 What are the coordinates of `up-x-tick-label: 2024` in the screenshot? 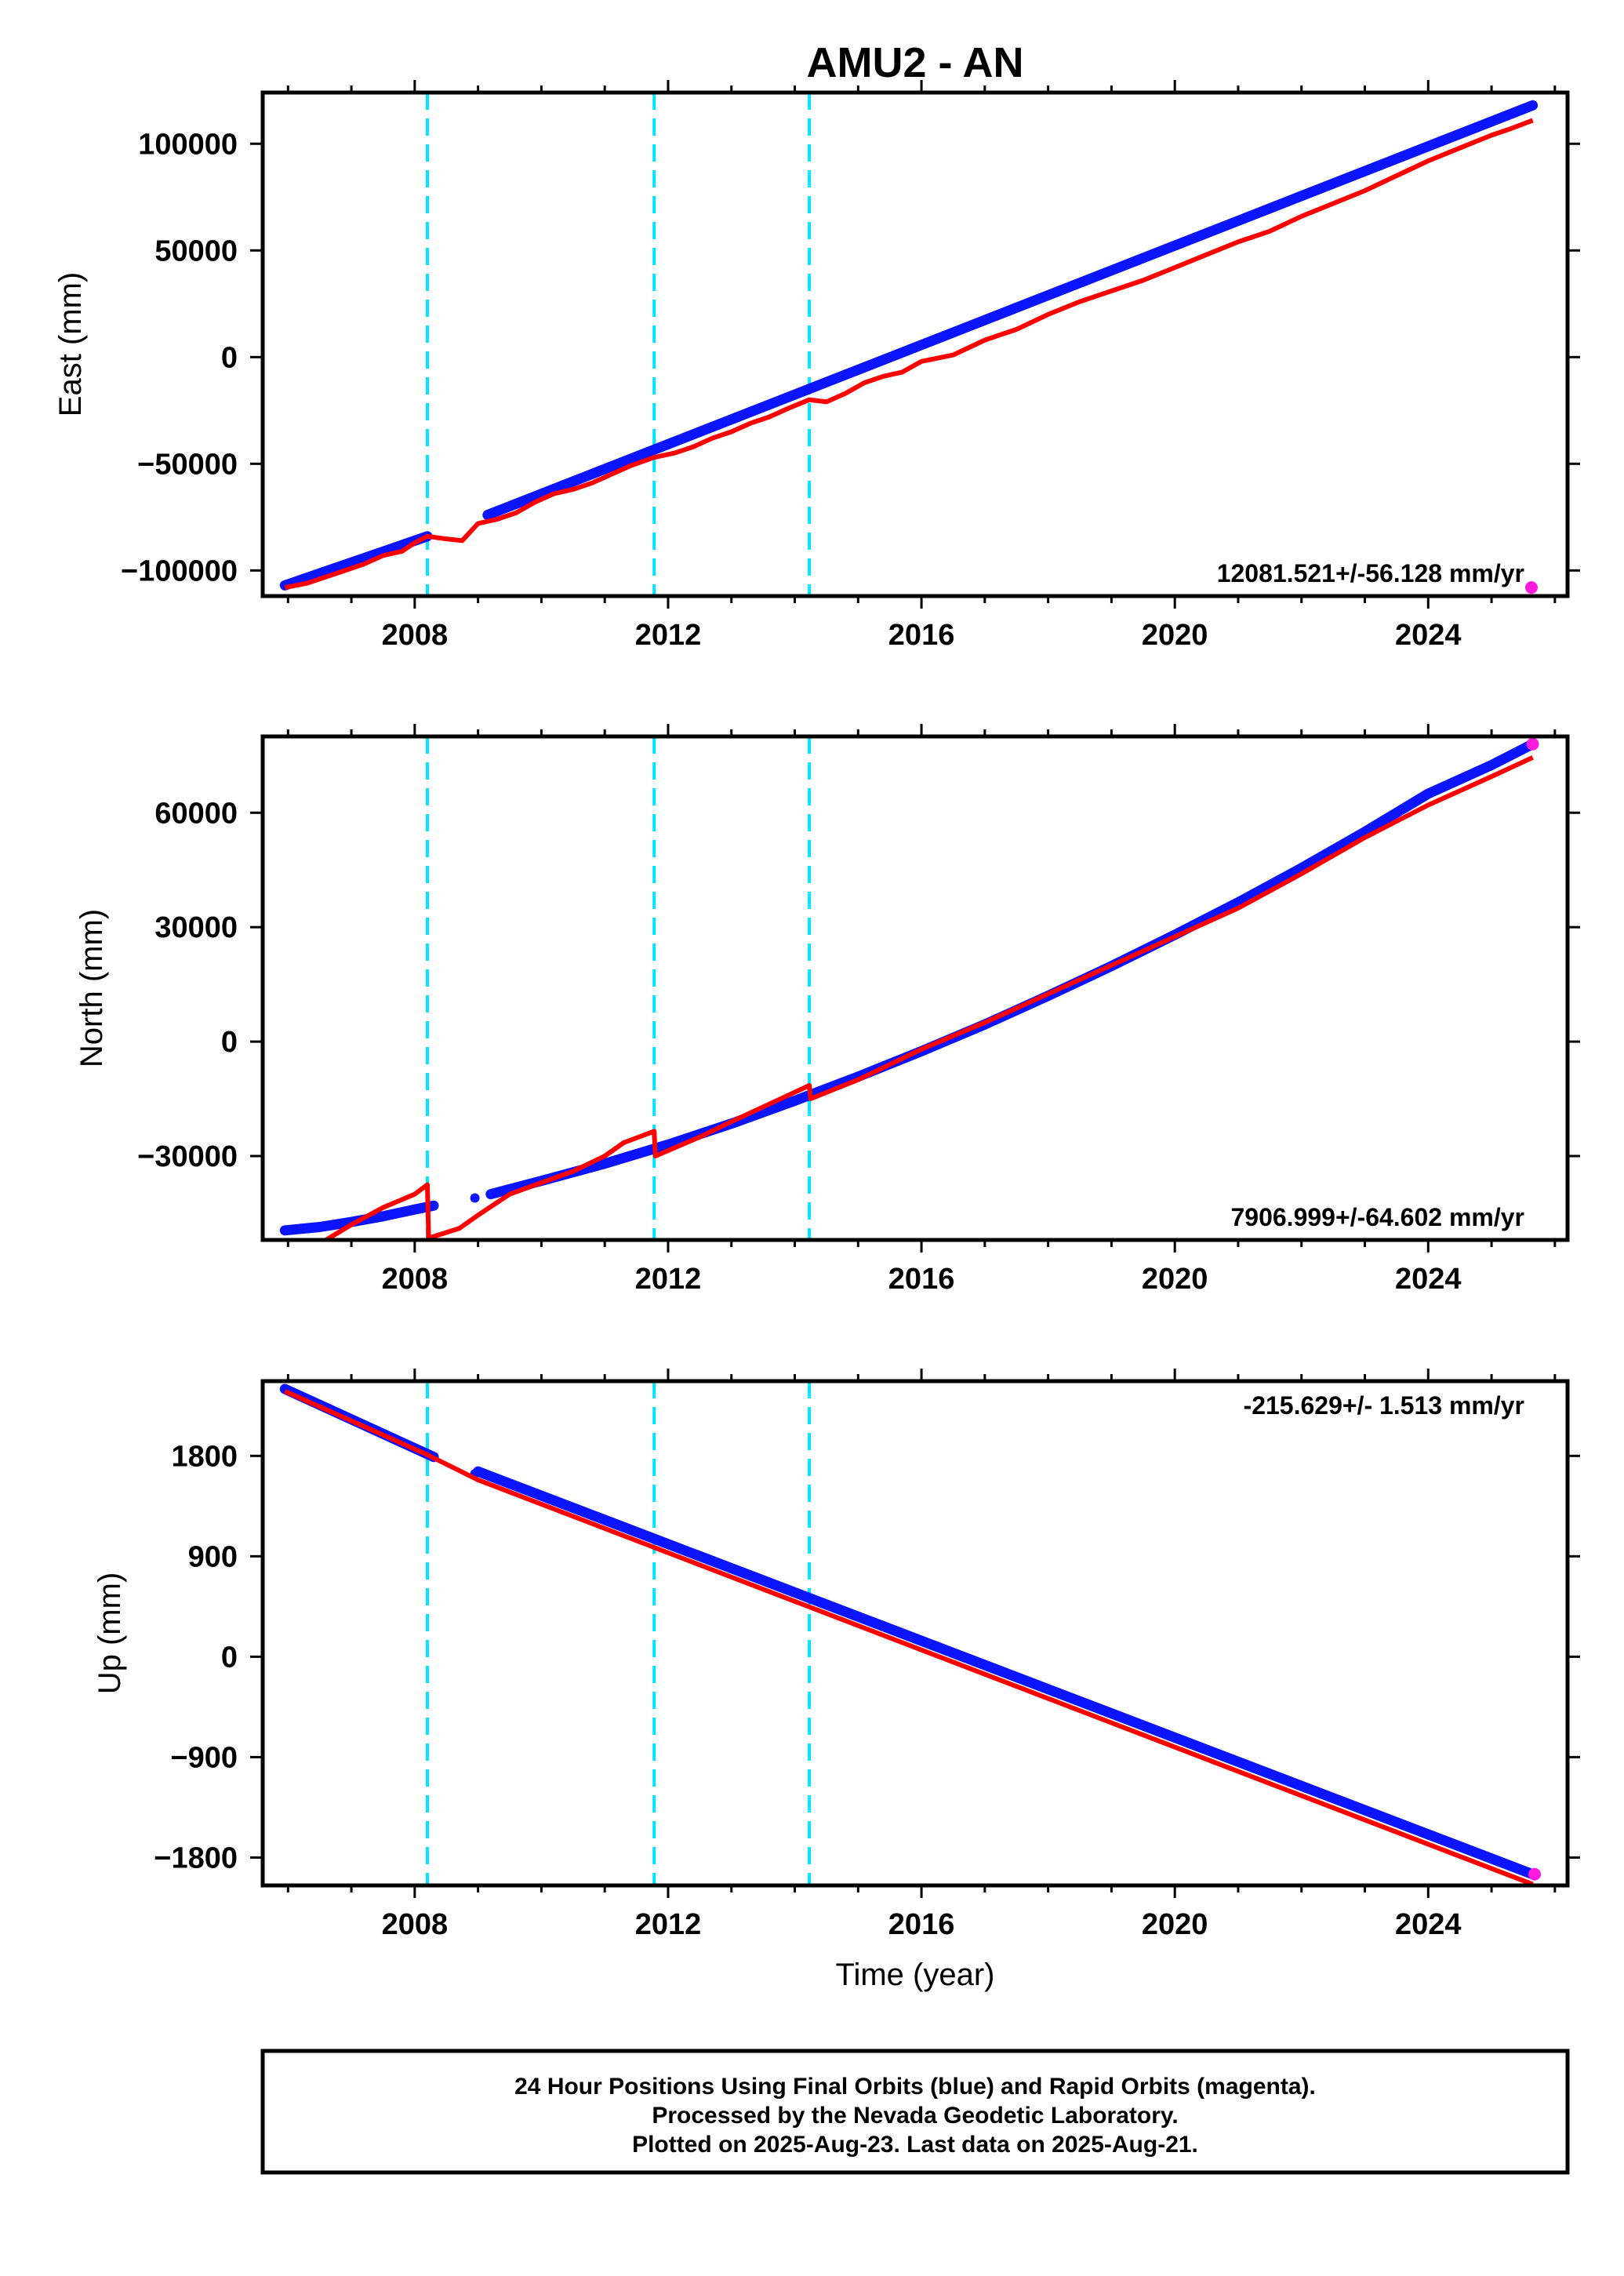 It's located at (1429, 1925).